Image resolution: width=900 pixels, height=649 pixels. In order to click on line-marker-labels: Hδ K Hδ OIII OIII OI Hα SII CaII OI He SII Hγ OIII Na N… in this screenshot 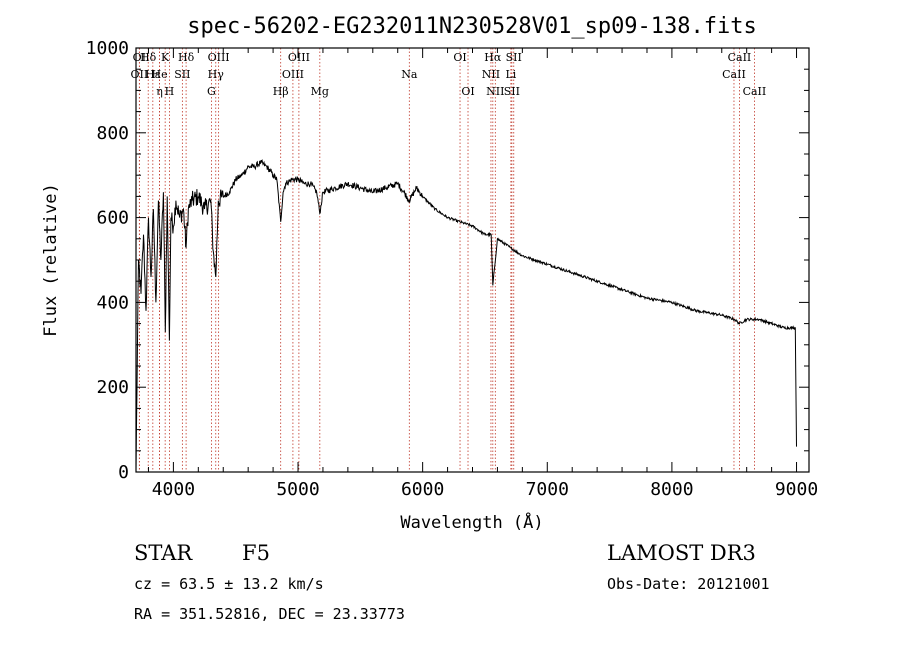, I will do `click(449, 74)`.